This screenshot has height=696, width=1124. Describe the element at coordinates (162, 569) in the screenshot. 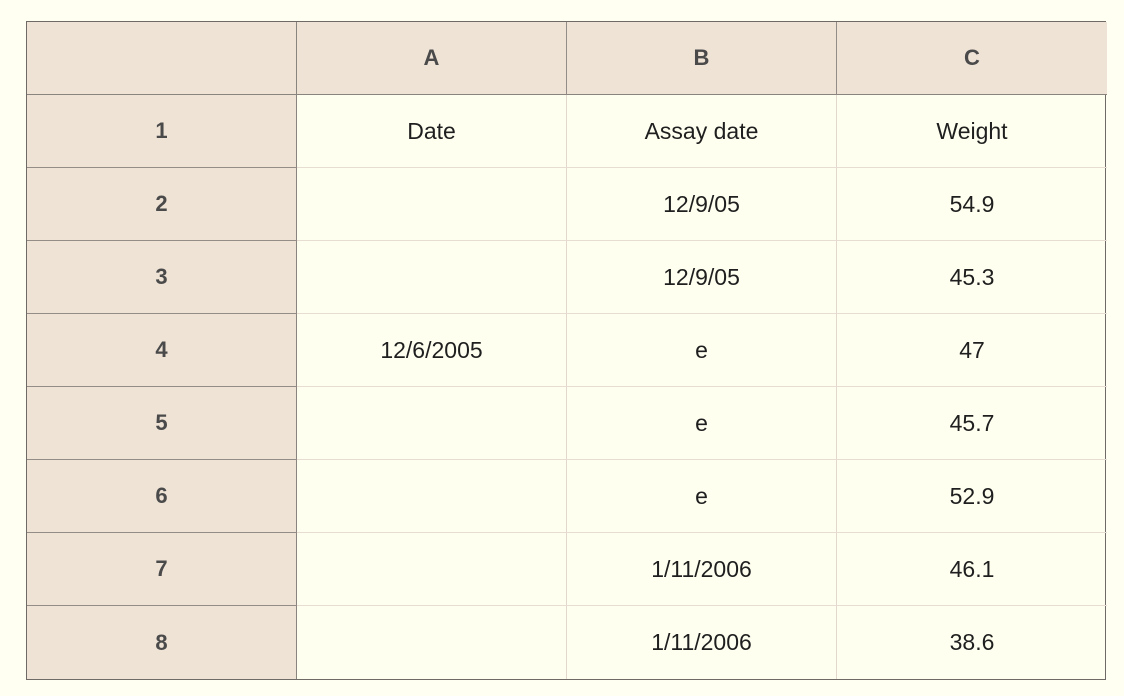

I see `row-header-7: 7` at that location.